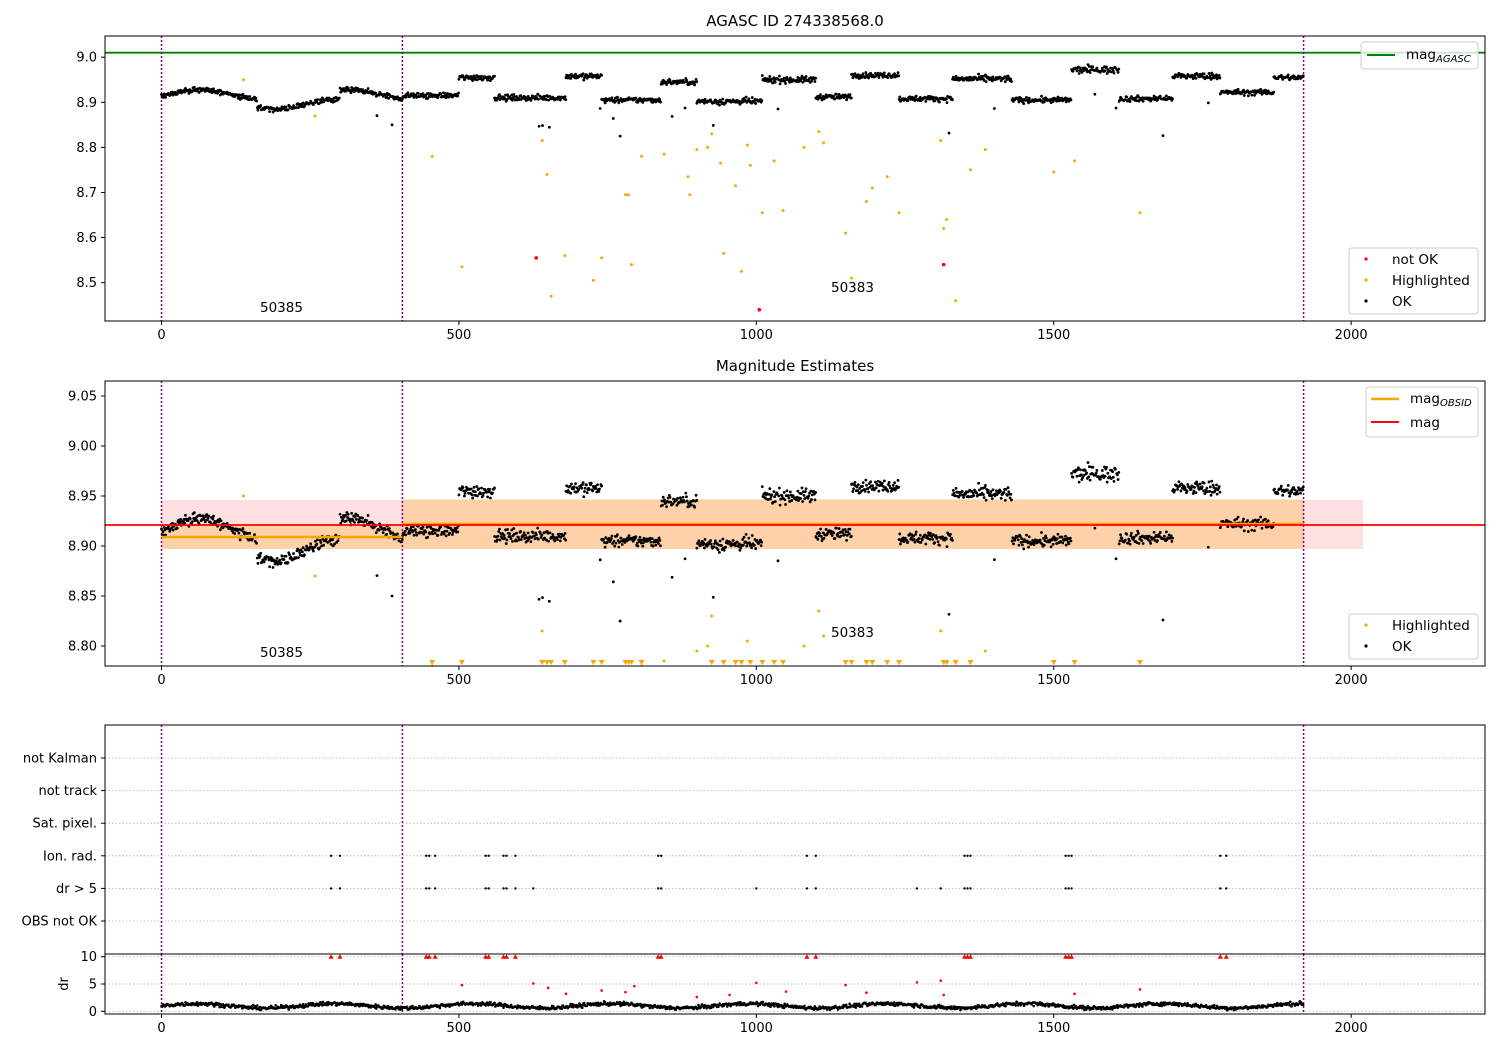 This screenshot has width=1500, height=1054. Describe the element at coordinates (1415, 260) in the screenshot. I see `legend-not-ok-label: not OK` at that location.